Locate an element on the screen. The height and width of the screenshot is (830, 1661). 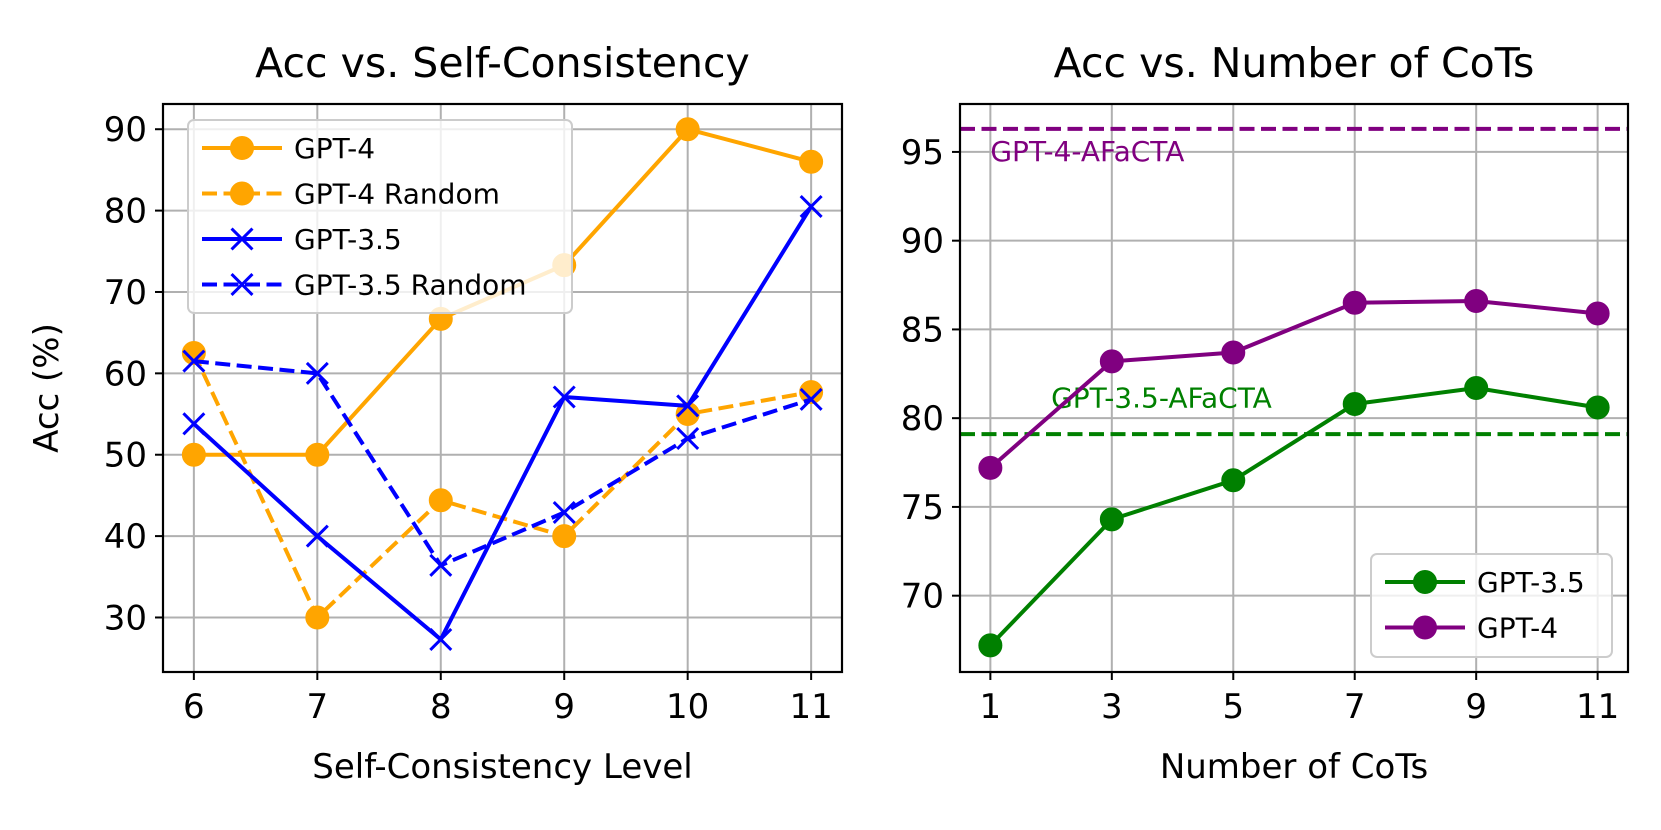
series-line-gpt-3-5-random is located at coordinates (502, 463).